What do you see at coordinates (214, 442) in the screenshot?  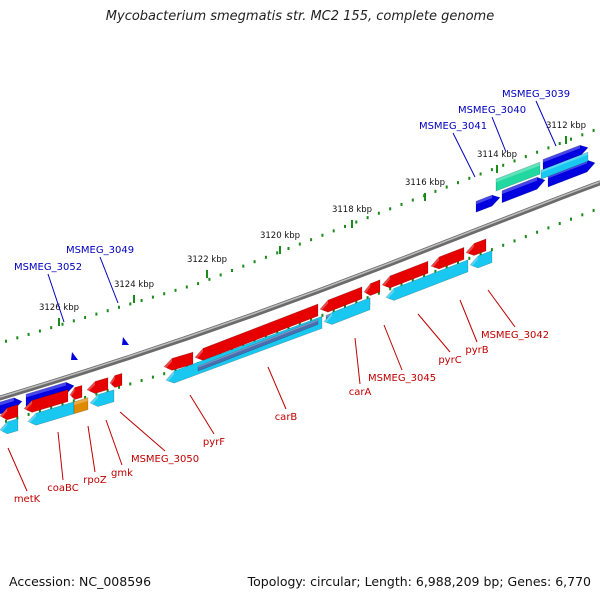 I see `reverse-gene-label: pyrF` at bounding box center [214, 442].